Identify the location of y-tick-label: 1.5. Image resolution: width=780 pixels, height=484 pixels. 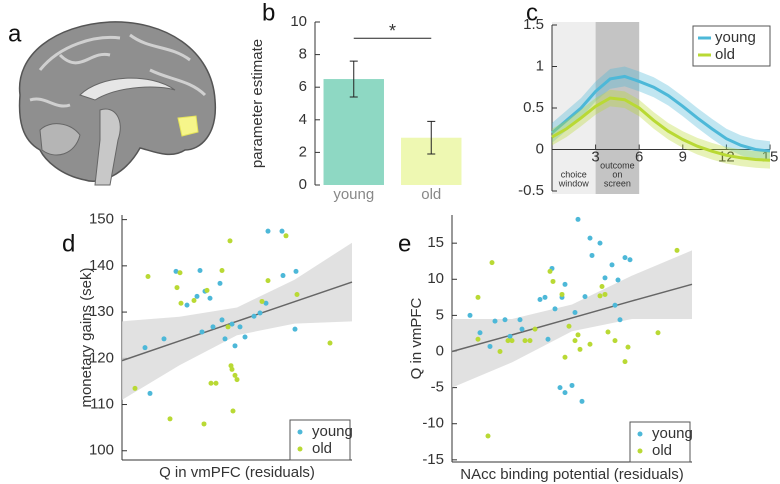
(533, 24).